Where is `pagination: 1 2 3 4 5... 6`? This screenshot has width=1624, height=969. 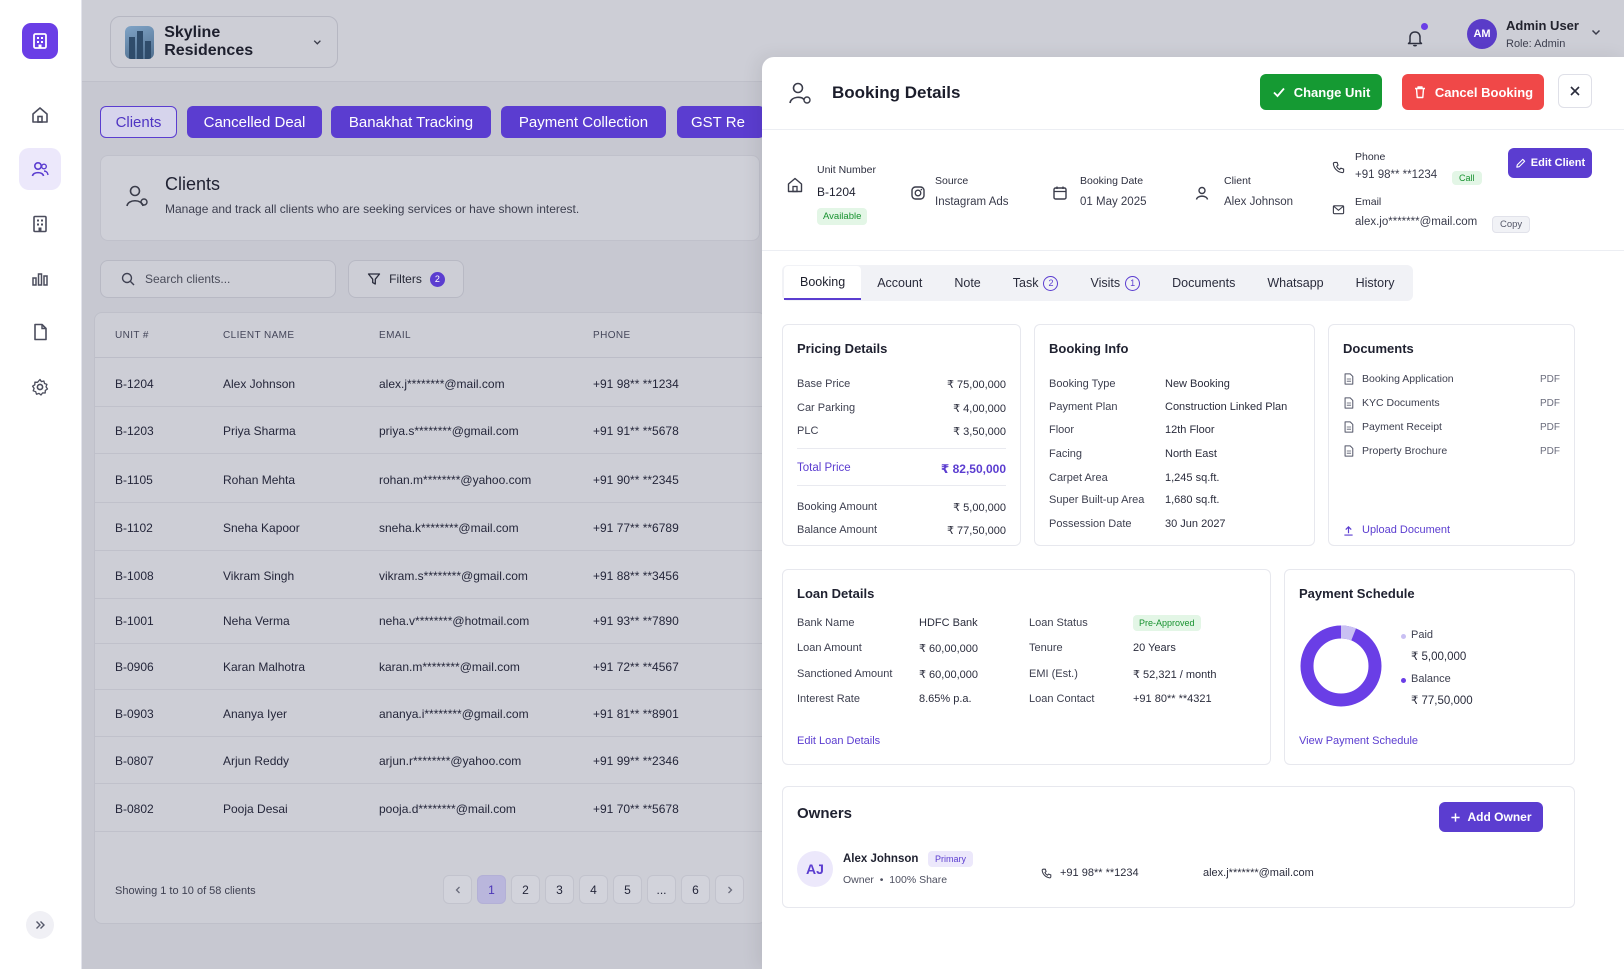 pagination: 1 2 3 4 5... 6 is located at coordinates (593, 889).